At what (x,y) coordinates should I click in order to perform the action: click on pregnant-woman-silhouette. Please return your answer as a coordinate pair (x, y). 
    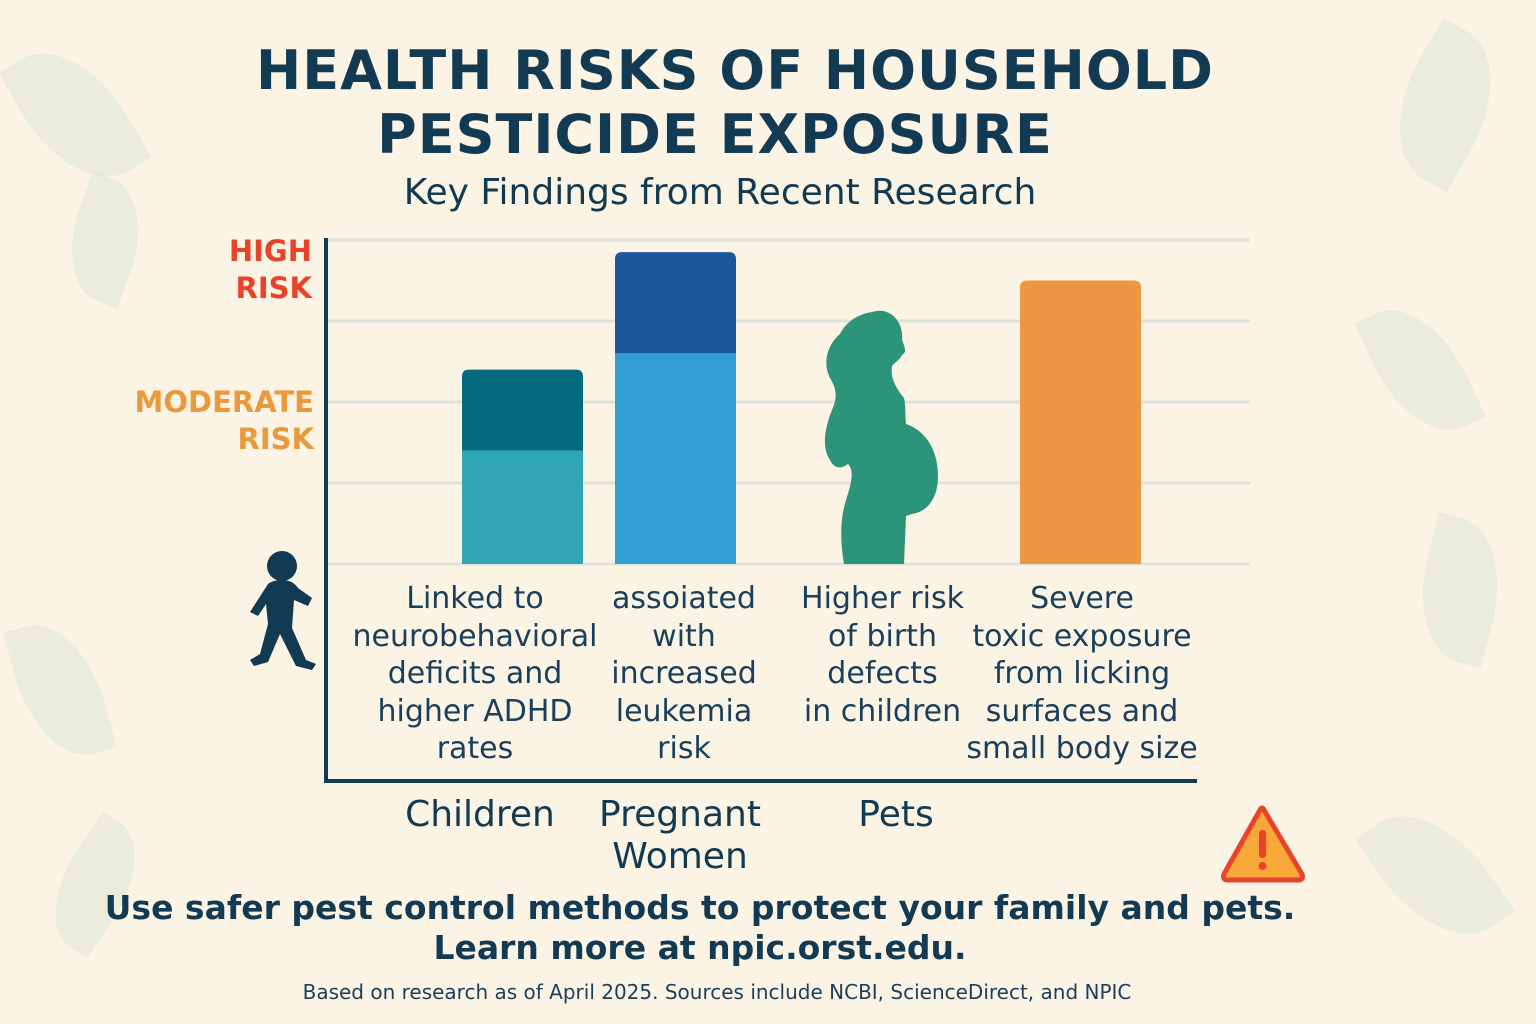
    Looking at the image, I should click on (881, 437).